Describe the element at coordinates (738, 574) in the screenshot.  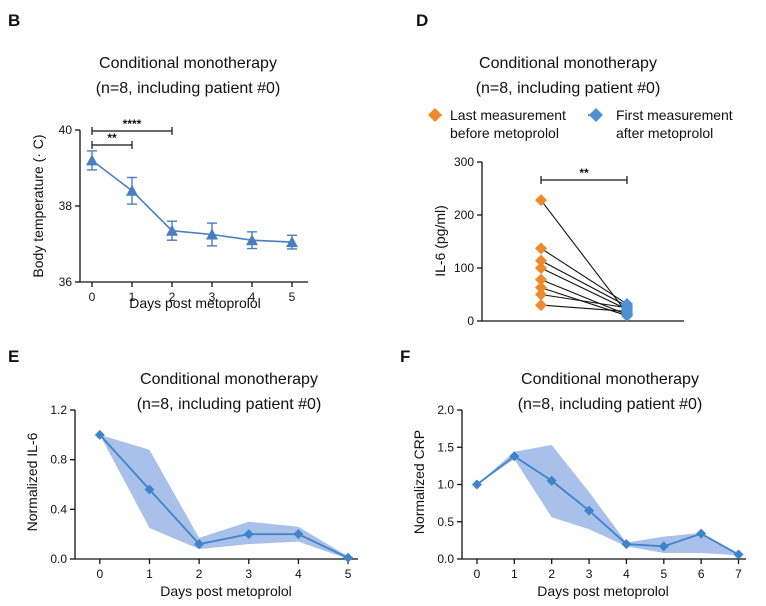
I see `panel-f-xtick-label: 7` at that location.